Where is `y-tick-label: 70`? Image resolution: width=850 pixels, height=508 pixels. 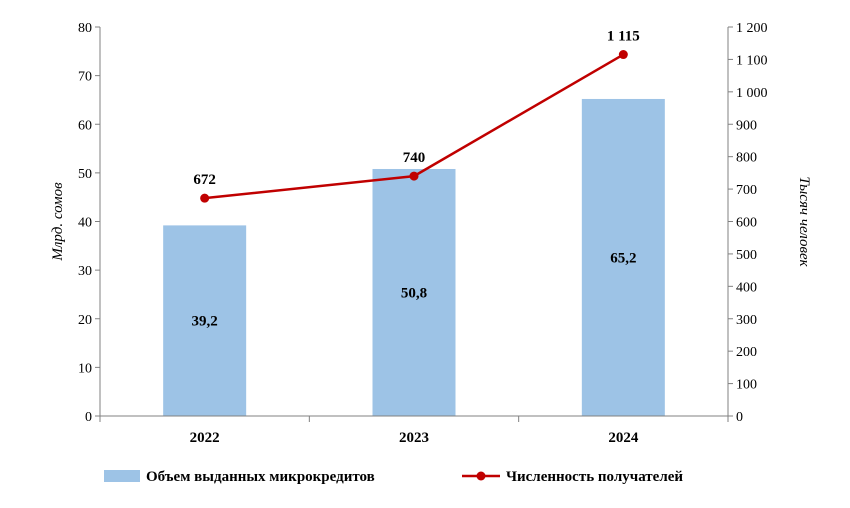
y-tick-label: 70 is located at coordinates (85, 77).